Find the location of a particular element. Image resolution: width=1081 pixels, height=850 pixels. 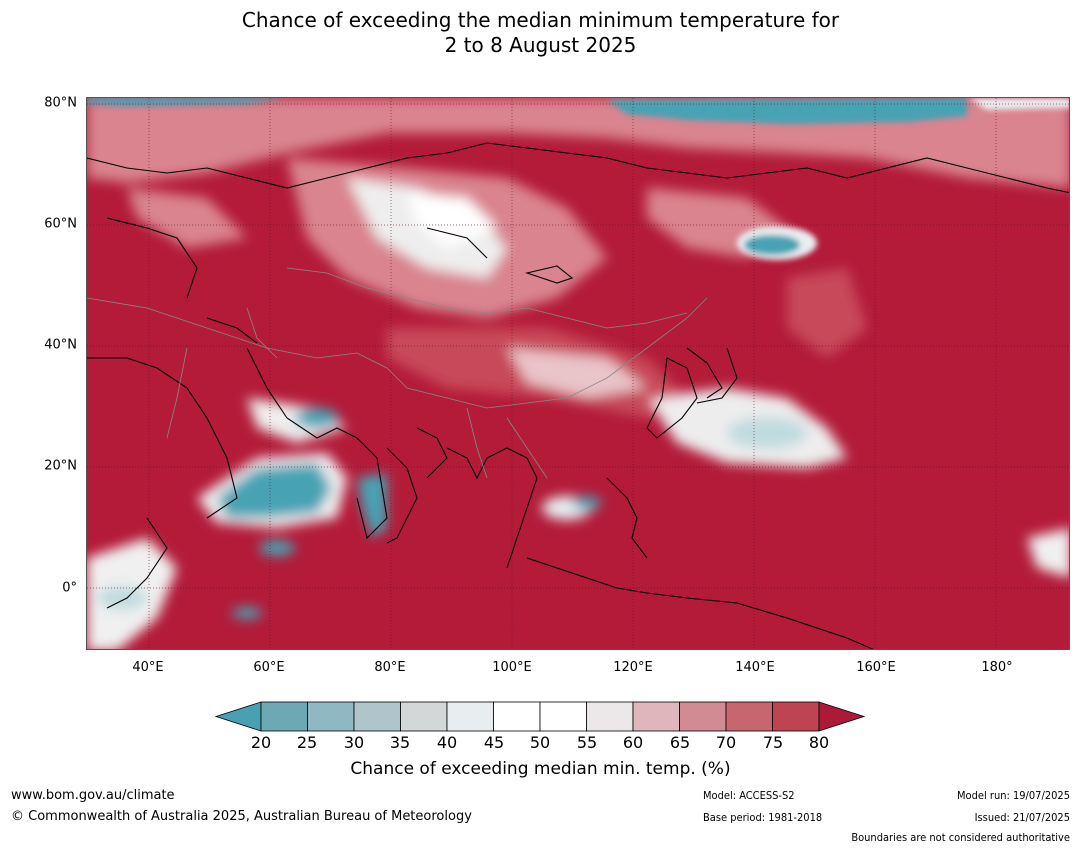

lon-label-140e: 140°E is located at coordinates (755, 667).